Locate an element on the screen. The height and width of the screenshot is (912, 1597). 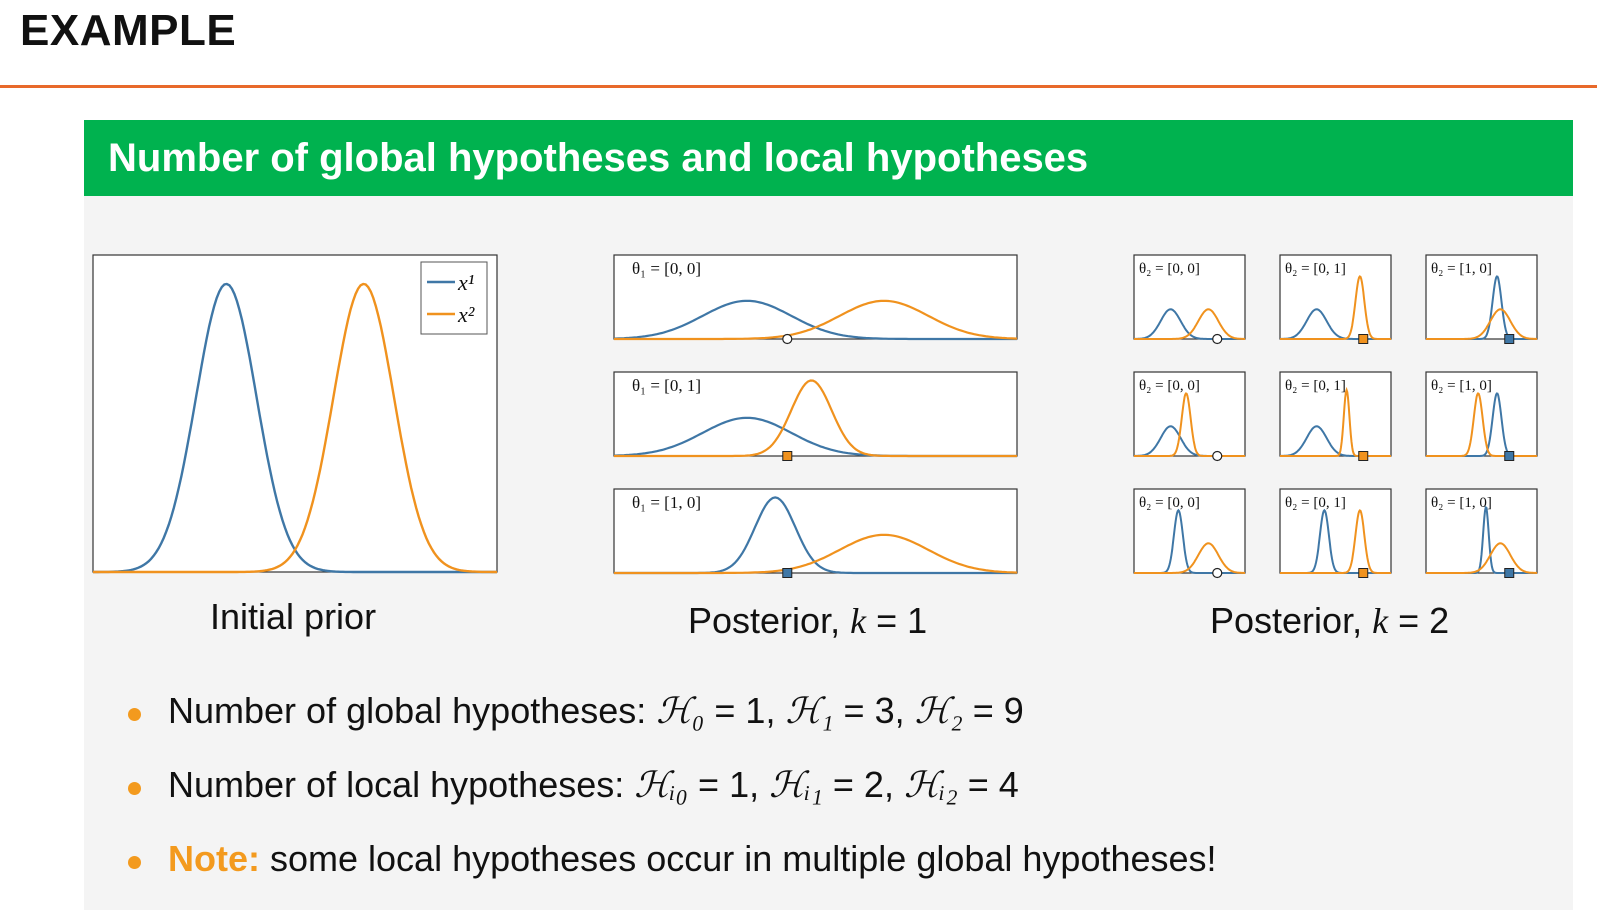
slide-title: EXAMPLE is located at coordinates (128, 30).